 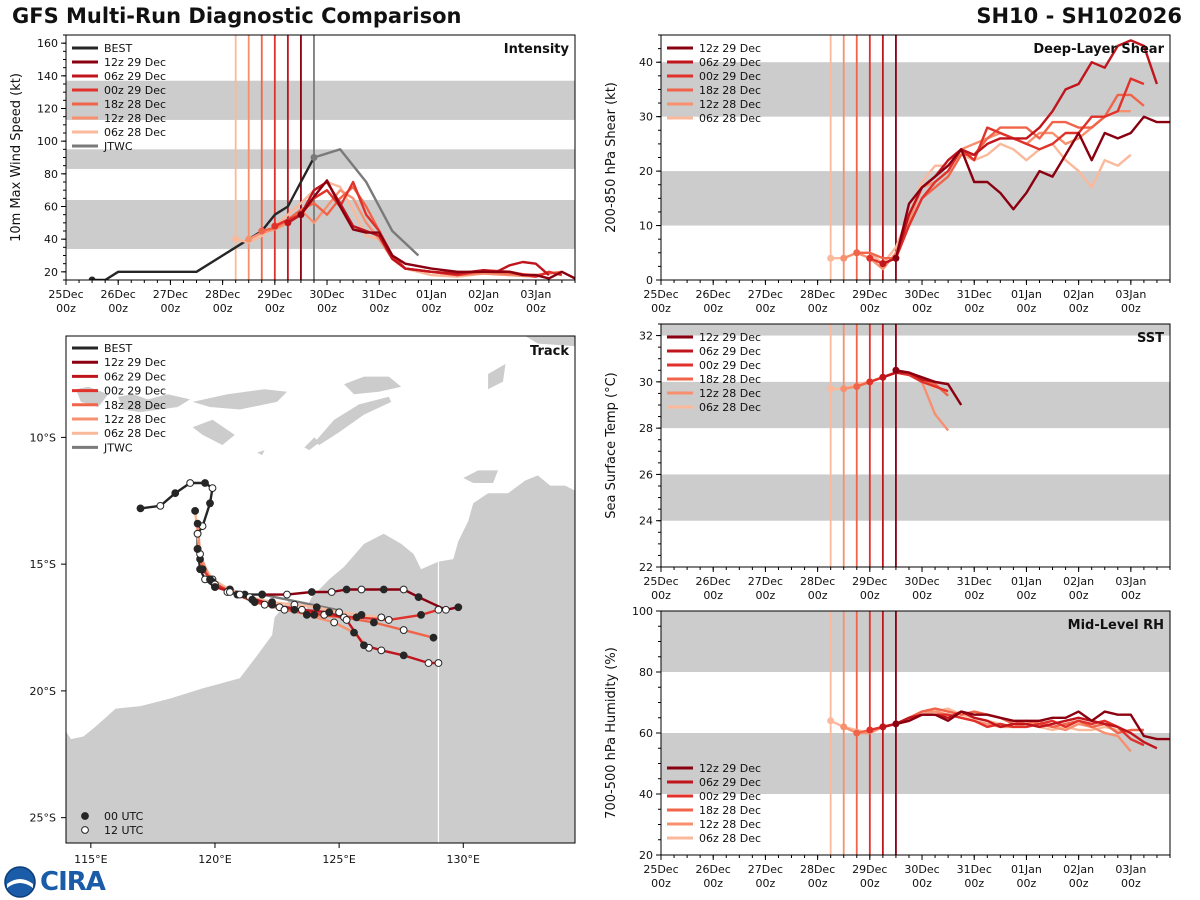 What do you see at coordinates (646, 733) in the screenshot?
I see `y-tick-label: 60` at bounding box center [646, 733].